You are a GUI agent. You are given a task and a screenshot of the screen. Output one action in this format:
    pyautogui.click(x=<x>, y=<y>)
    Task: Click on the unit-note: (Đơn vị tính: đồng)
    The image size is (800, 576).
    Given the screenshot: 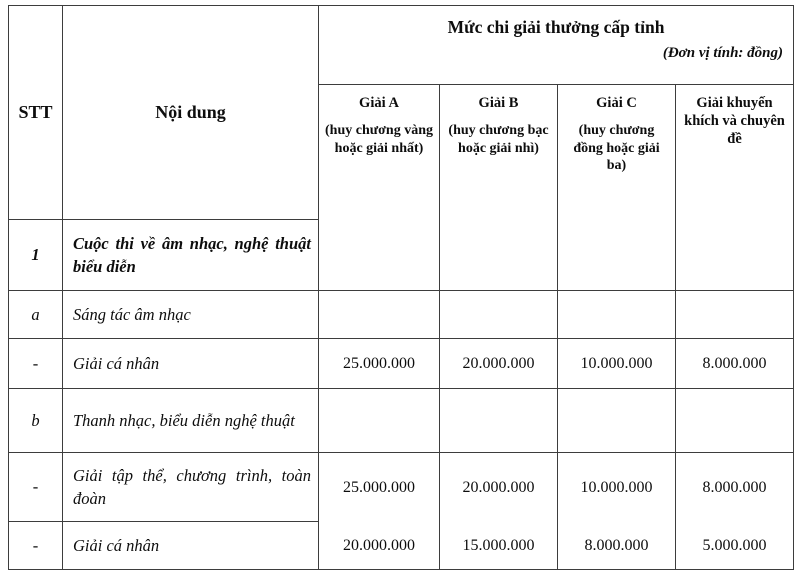 What is the action you would take?
    pyautogui.click(x=723, y=53)
    